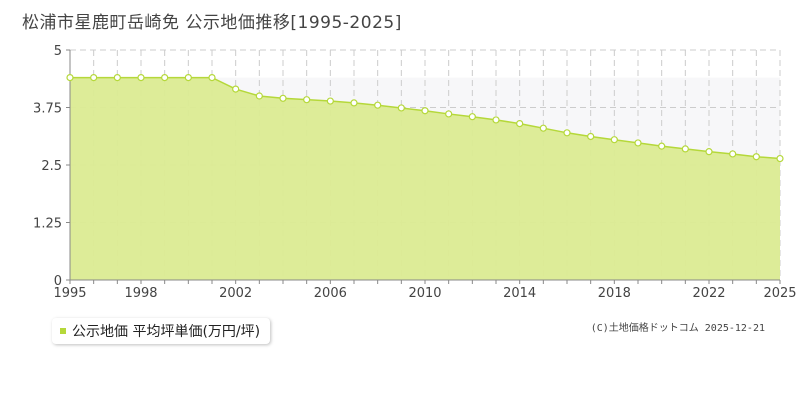 The width and height of the screenshot is (800, 400). What do you see at coordinates (519, 293) in the screenshot?
I see `x-tick-label: 2014` at bounding box center [519, 293].